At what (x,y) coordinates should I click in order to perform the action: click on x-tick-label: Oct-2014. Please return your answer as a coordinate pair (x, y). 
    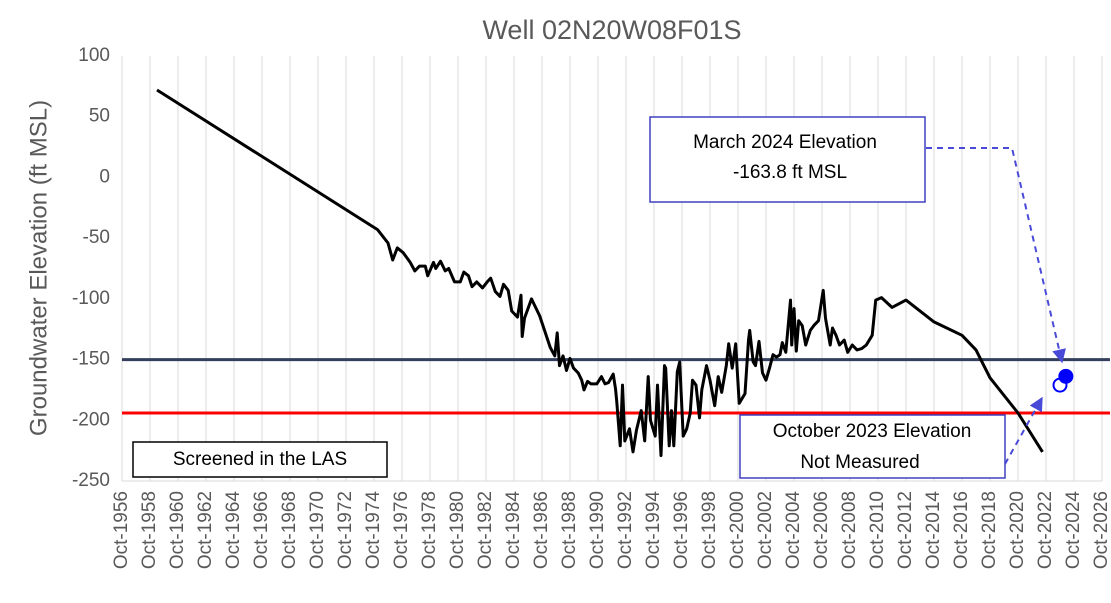
    Looking at the image, I should click on (933, 530).